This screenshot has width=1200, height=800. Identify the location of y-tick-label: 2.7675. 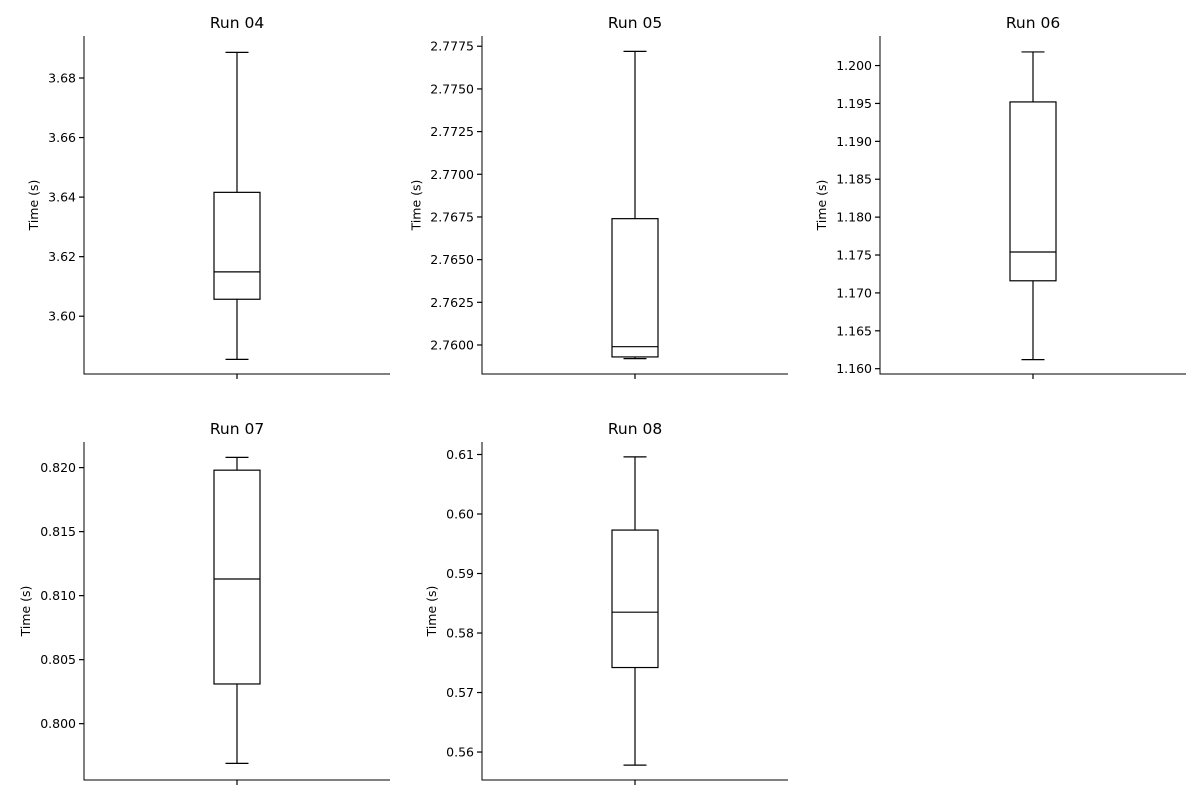
(452, 216).